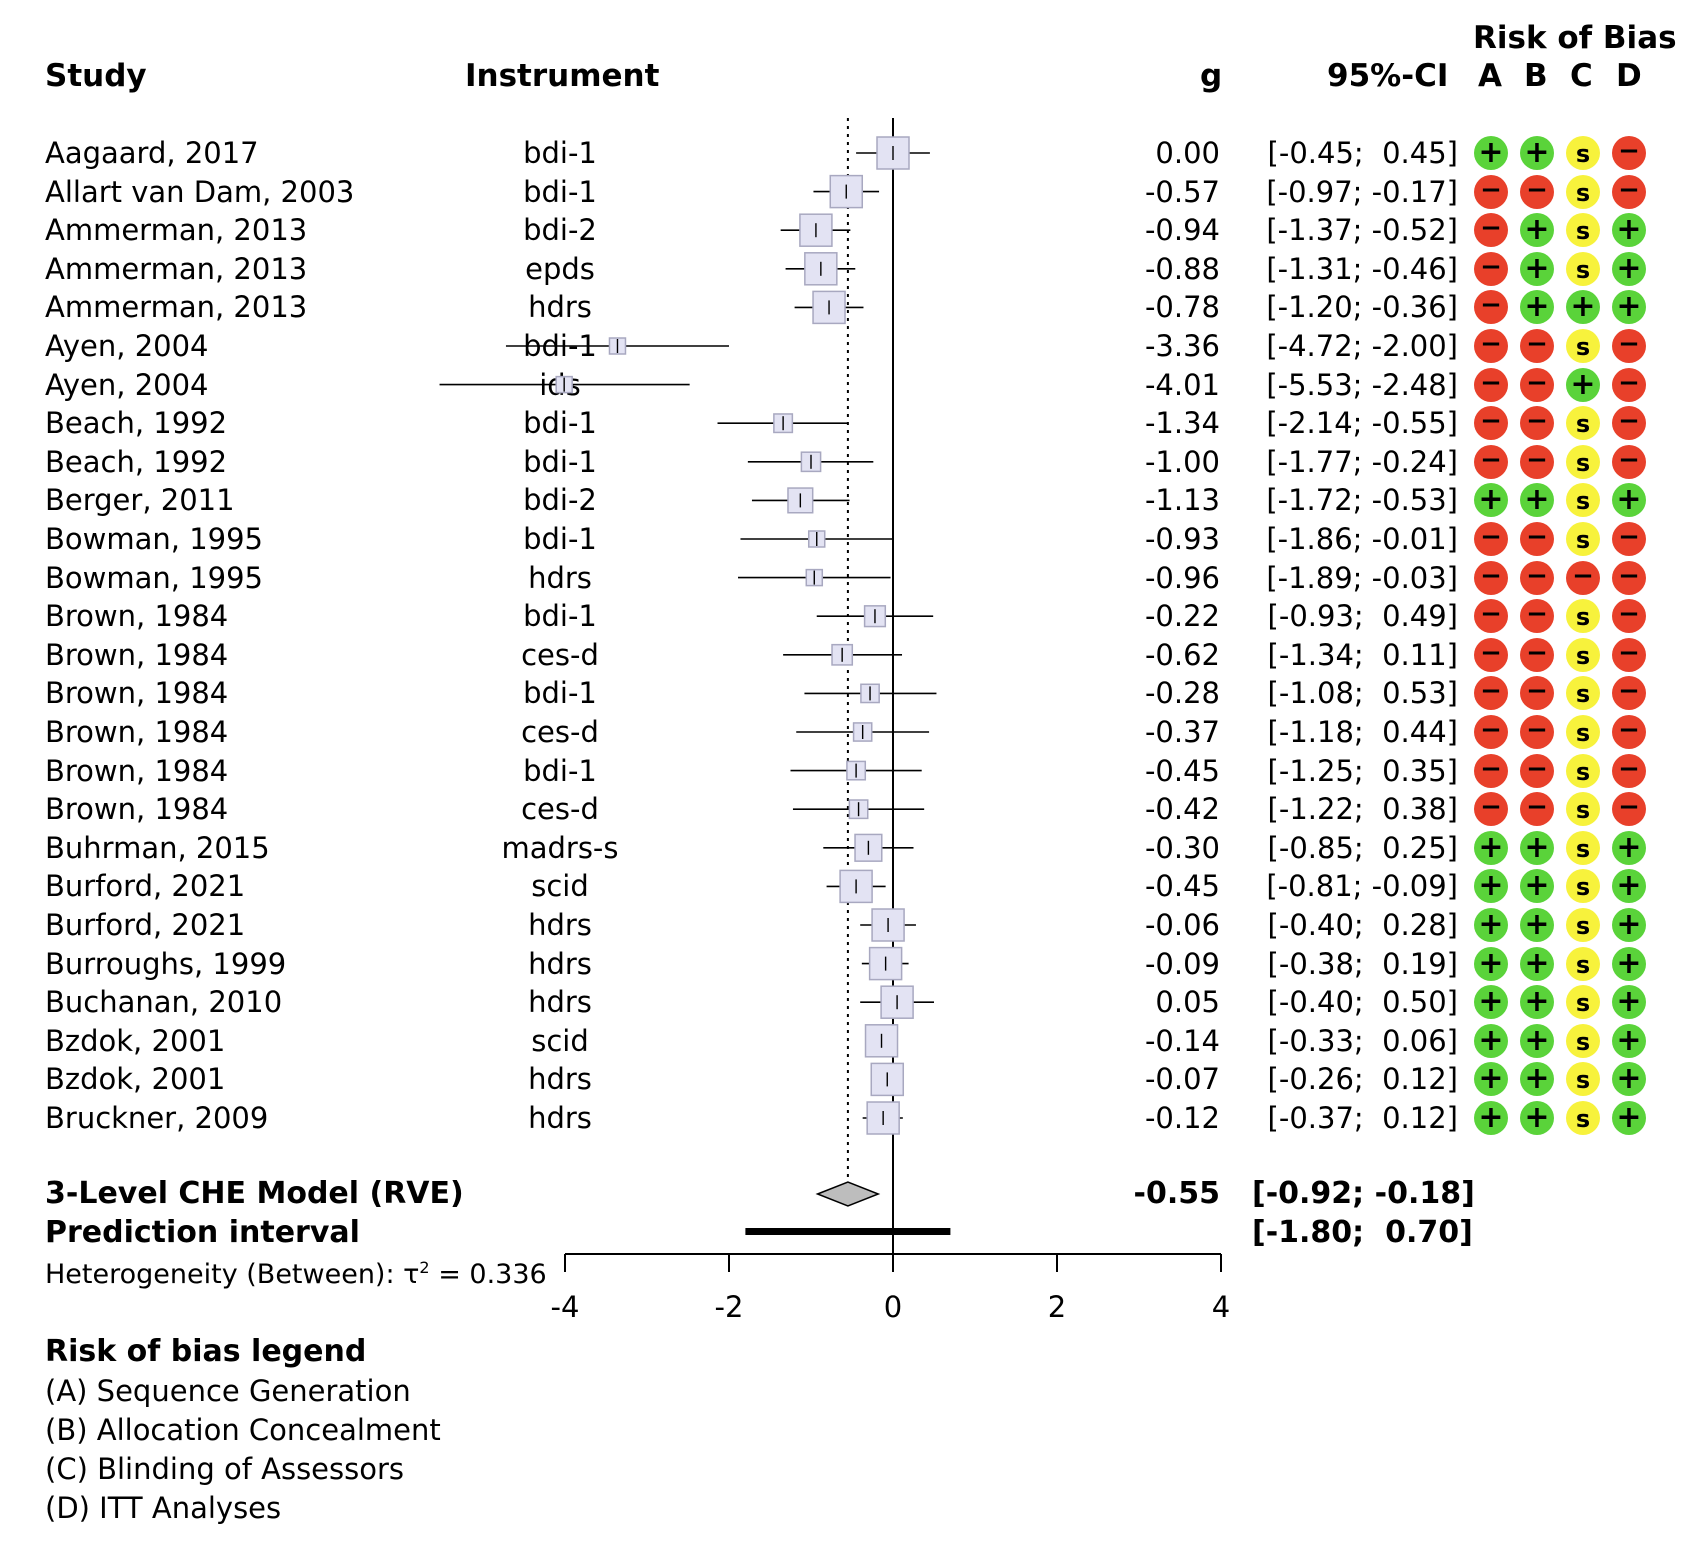  I want to click on confidence-interval-value: [-1.86; -0.01], so click(1362, 539).